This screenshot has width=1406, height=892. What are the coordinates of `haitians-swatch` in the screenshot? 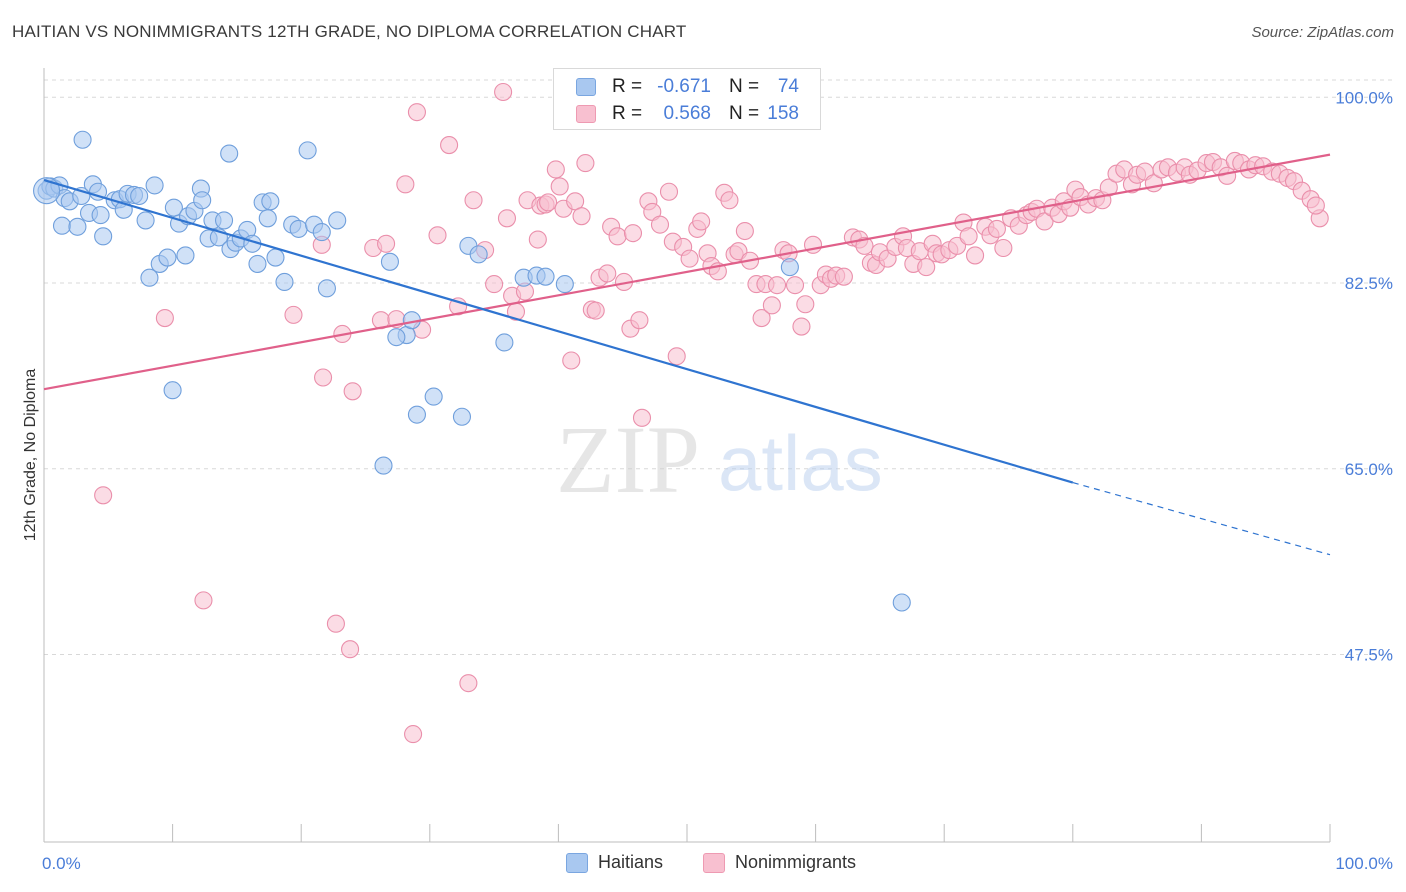 It's located at (586, 87).